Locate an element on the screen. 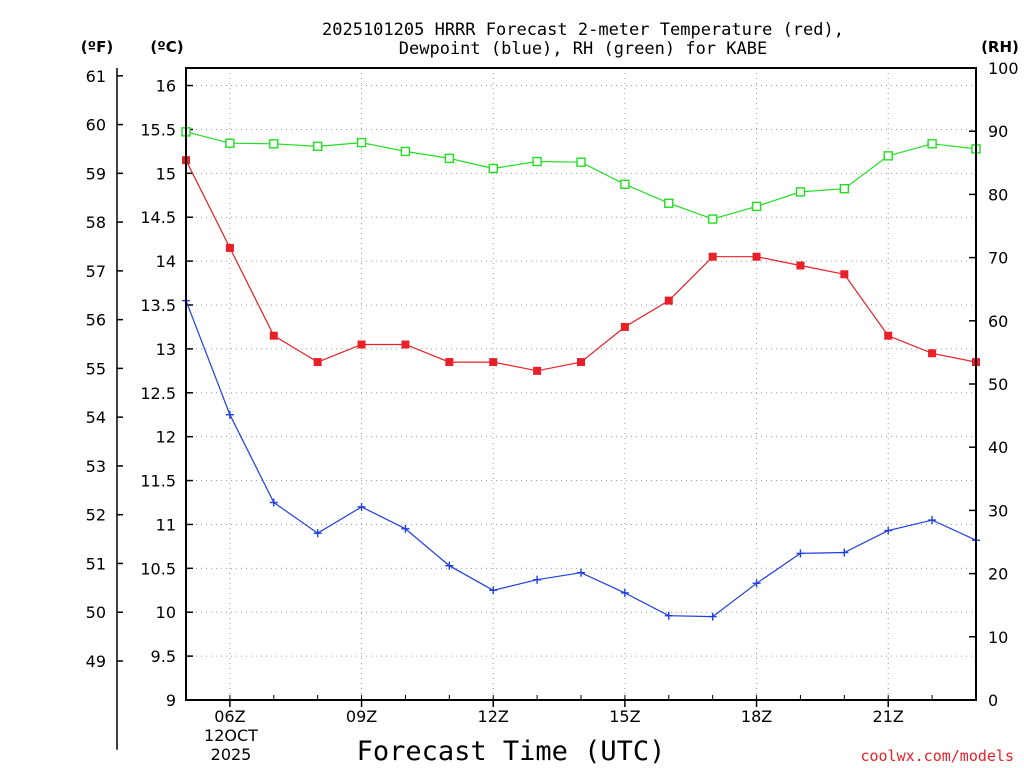 The height and width of the screenshot is (768, 1024). fahrenheit-tick-label: 55 is located at coordinates (96, 368).